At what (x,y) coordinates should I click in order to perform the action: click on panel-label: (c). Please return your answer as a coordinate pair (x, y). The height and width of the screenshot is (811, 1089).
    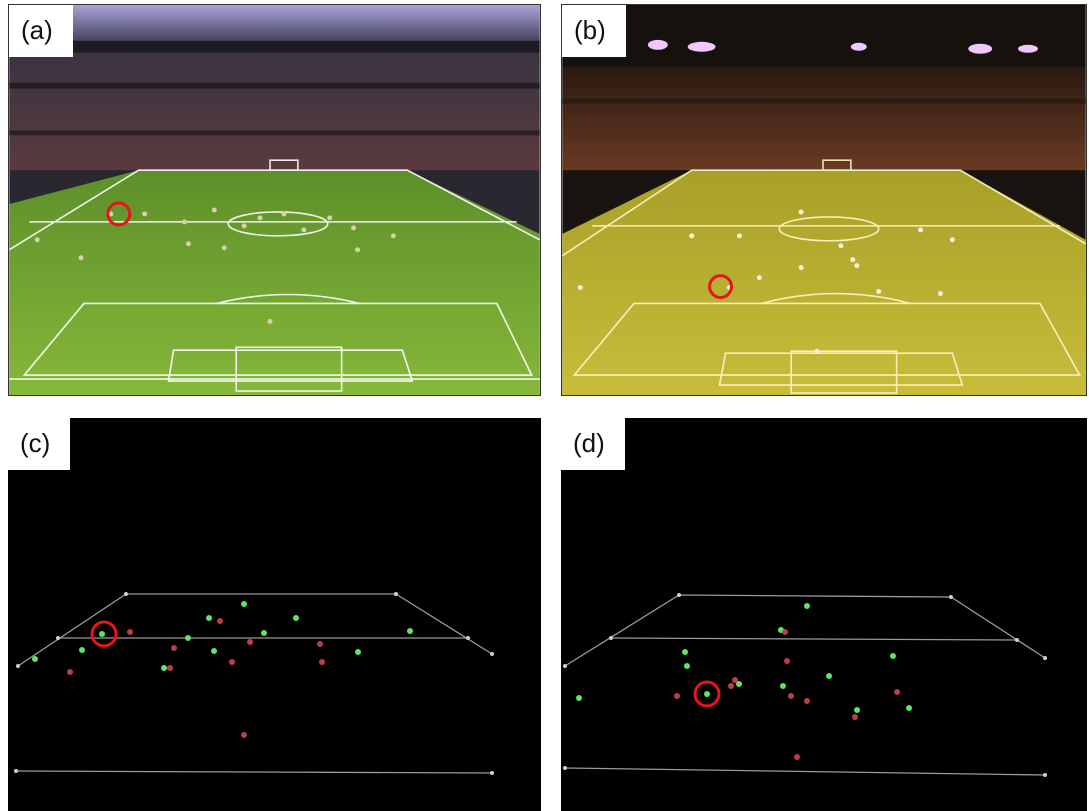
    Looking at the image, I should click on (39, 444).